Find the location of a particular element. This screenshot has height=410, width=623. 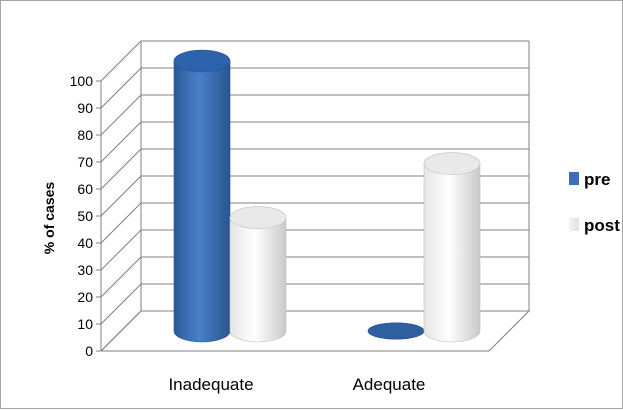

y-tick-label: 0 is located at coordinates (89, 351).